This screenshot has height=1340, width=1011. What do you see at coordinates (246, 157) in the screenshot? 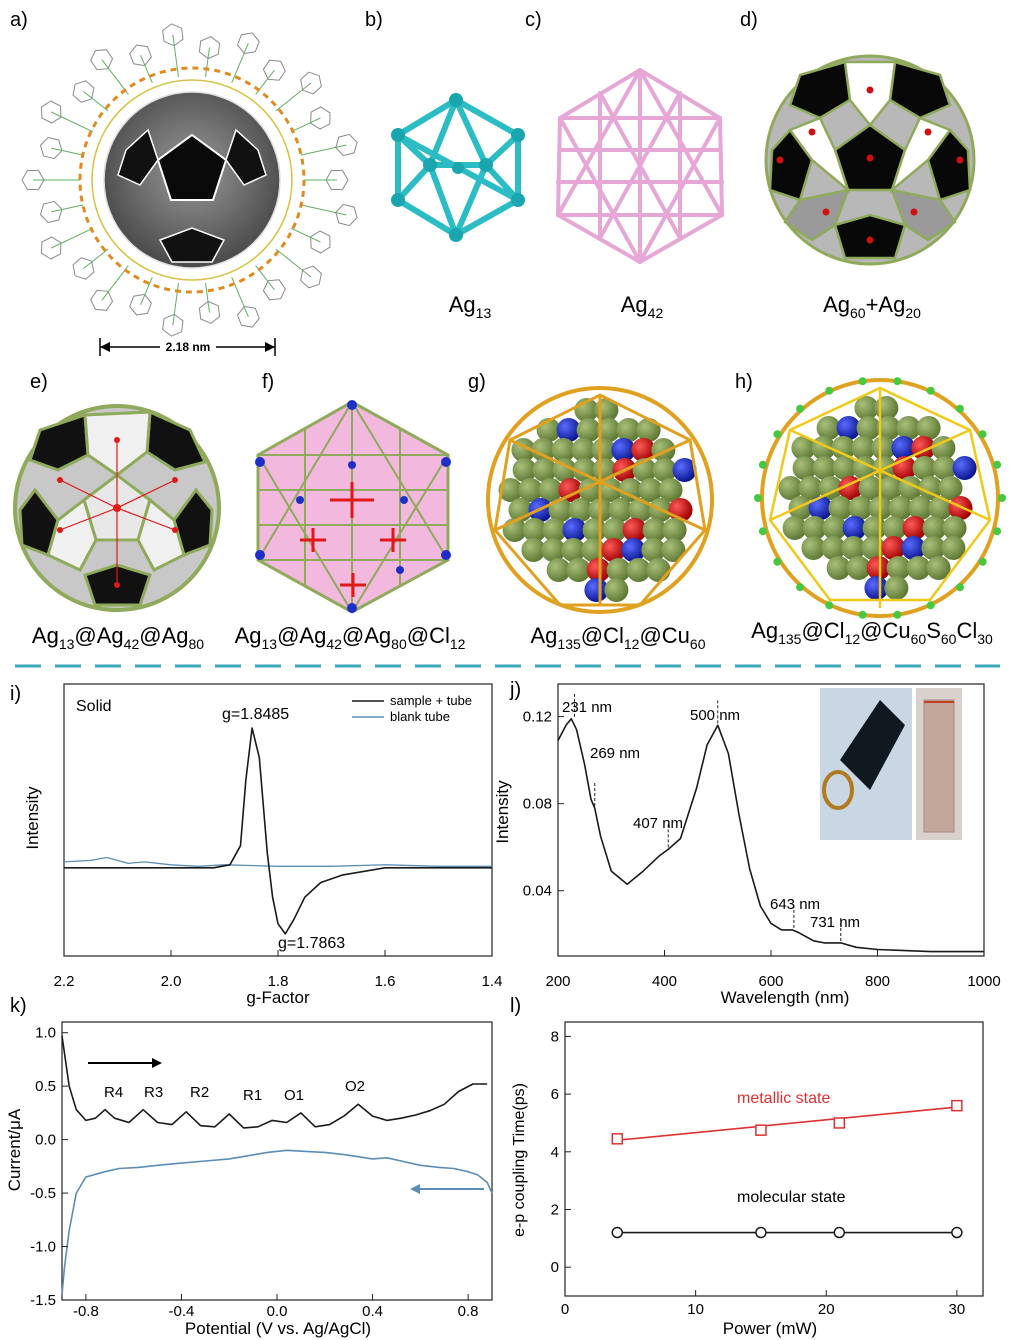
I see `core-pentagon-right` at bounding box center [246, 157].